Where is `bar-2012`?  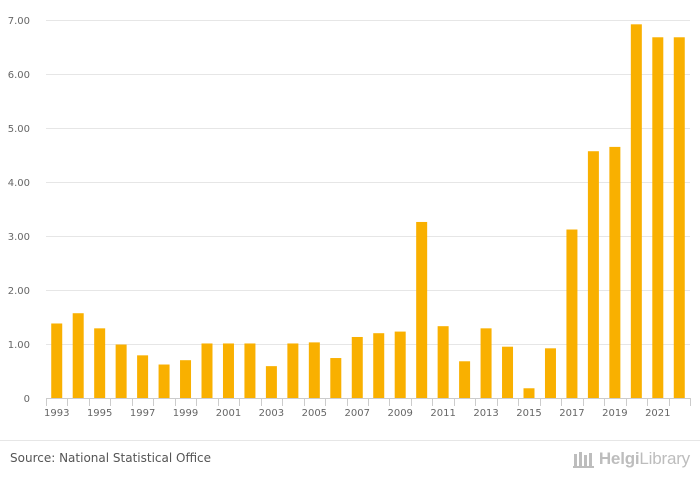
bar-2012 is located at coordinates (465, 379).